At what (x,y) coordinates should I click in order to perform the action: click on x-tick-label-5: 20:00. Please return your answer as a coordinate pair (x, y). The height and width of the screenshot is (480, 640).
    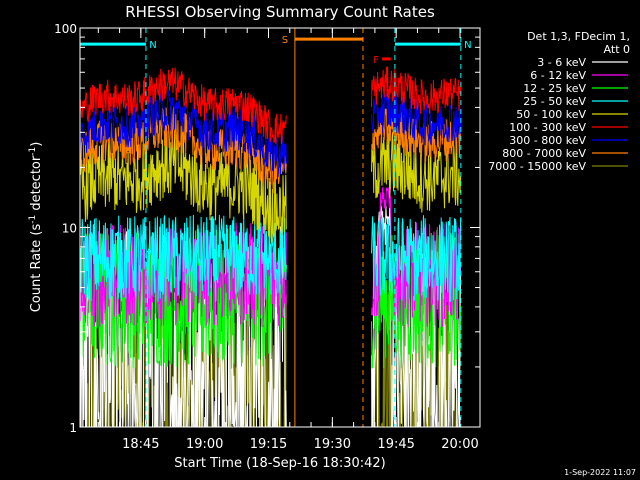
    Looking at the image, I should click on (459, 444).